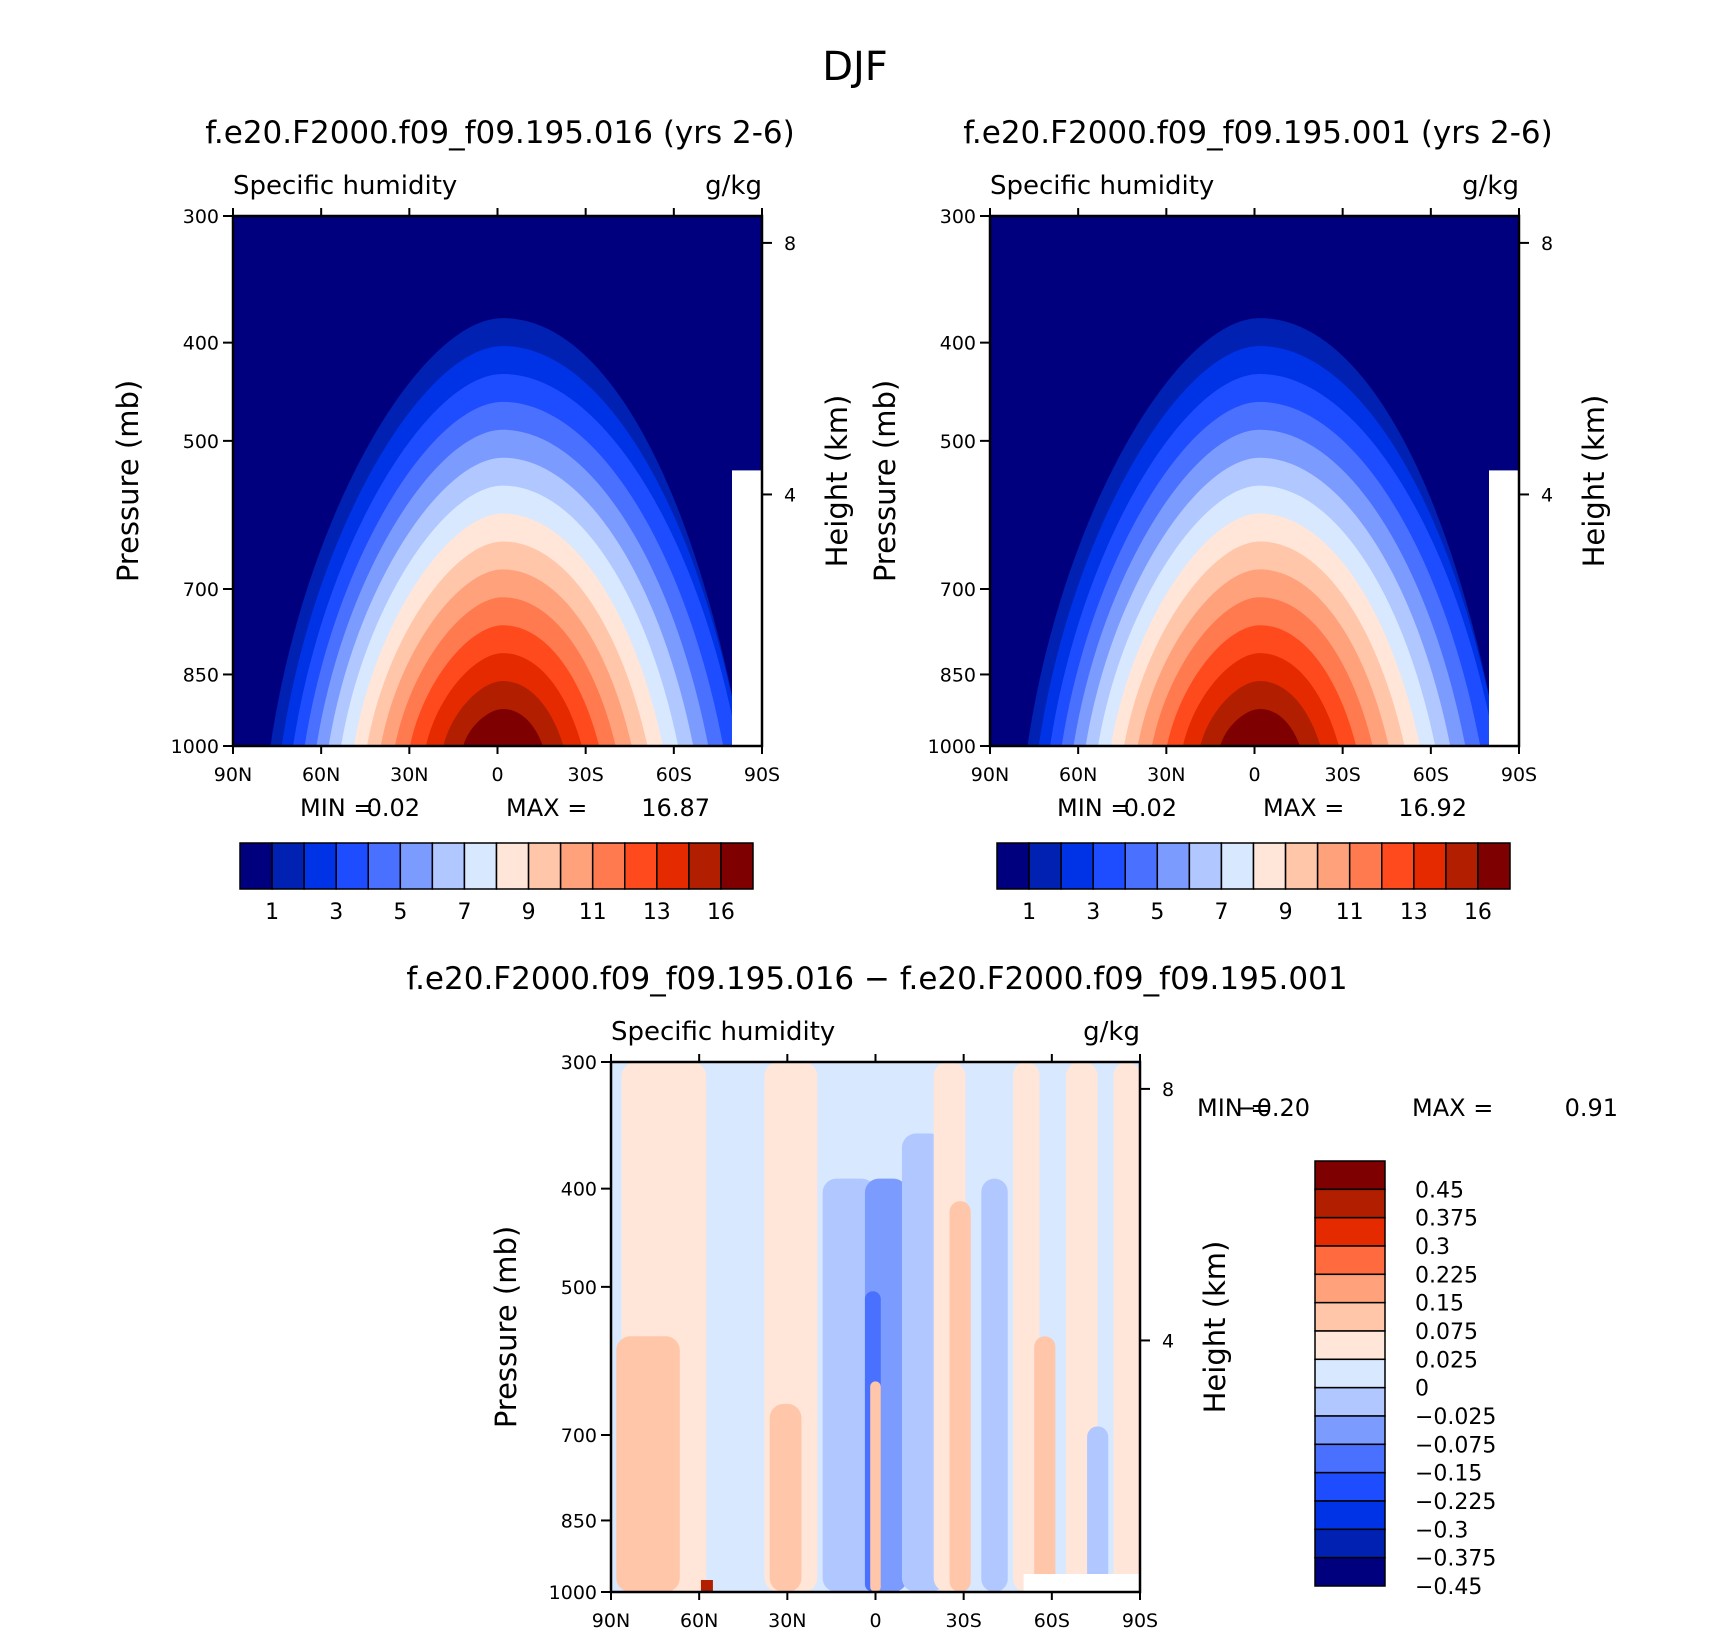  I want to click on colorbar-label: 0.3, so click(1432, 1247).